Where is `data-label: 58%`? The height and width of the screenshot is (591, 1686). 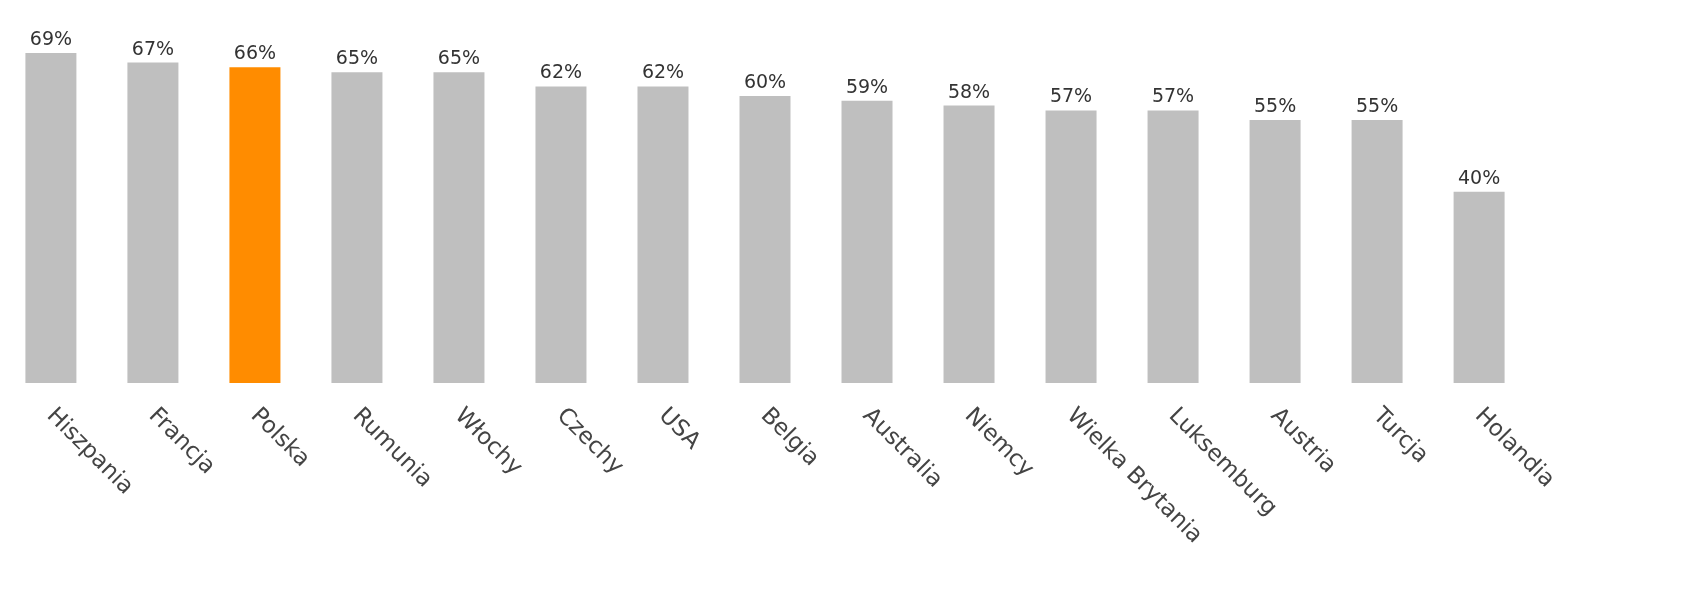 data-label: 58% is located at coordinates (969, 90).